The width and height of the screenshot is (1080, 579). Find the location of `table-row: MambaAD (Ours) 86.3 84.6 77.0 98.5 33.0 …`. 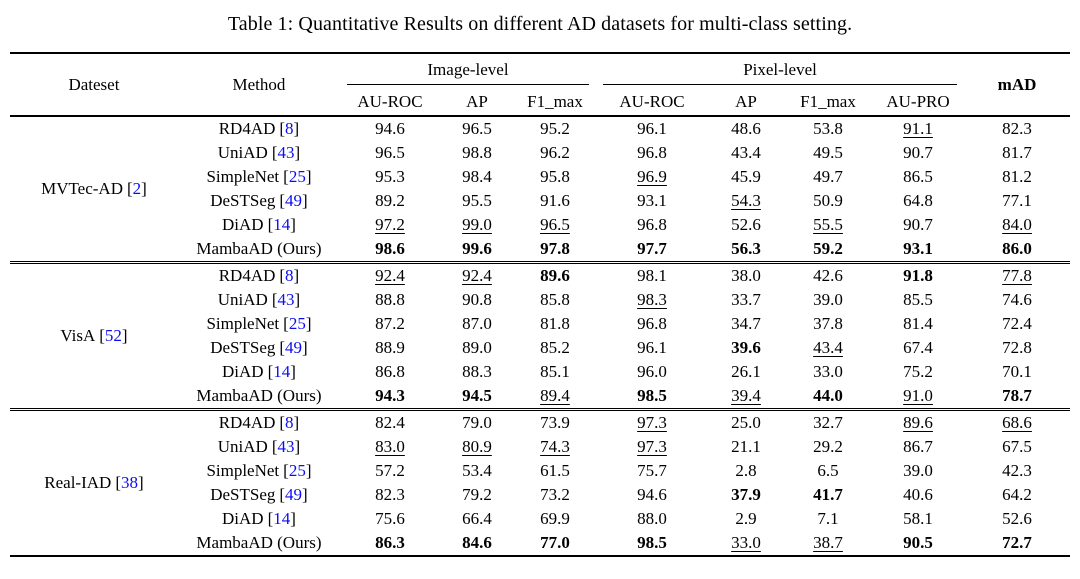

table-row: MambaAD (Ours) 86.3 84.6 77.0 98.5 33.0 … is located at coordinates (540, 543).